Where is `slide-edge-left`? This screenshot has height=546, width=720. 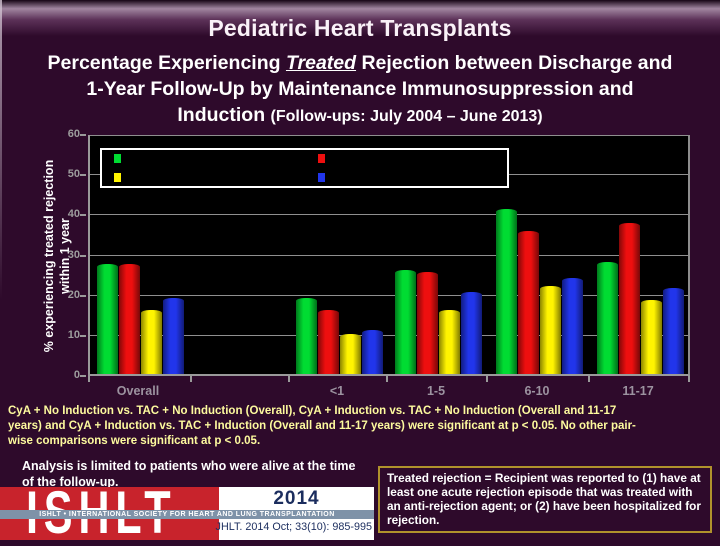
slide-edge-left is located at coordinates (1, 150).